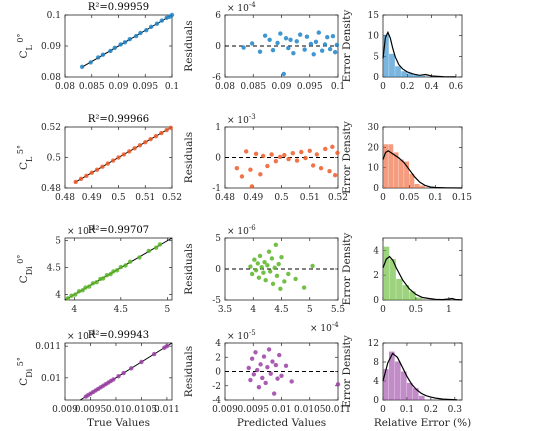 The image size is (550, 431). I want to click on r-squared-title: R²=0.99966, so click(118, 119).